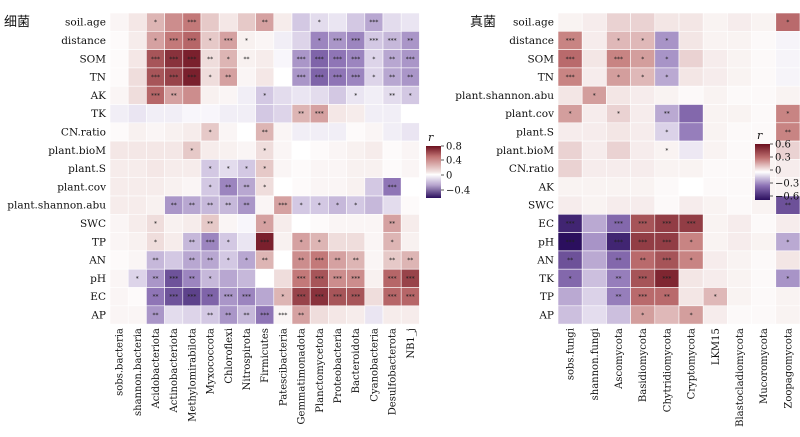 The image size is (800, 437). What do you see at coordinates (247, 359) in the screenshot?
I see `column-label: Nitrospirota` at bounding box center [247, 359].